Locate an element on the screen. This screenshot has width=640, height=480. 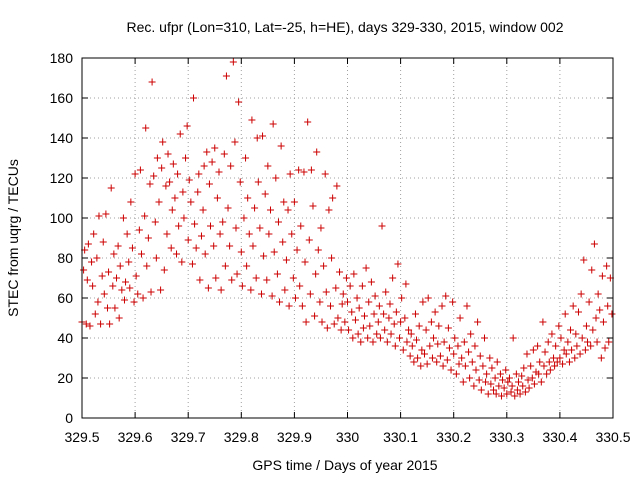
x-tick-label: 330.3 is located at coordinates (506, 437).